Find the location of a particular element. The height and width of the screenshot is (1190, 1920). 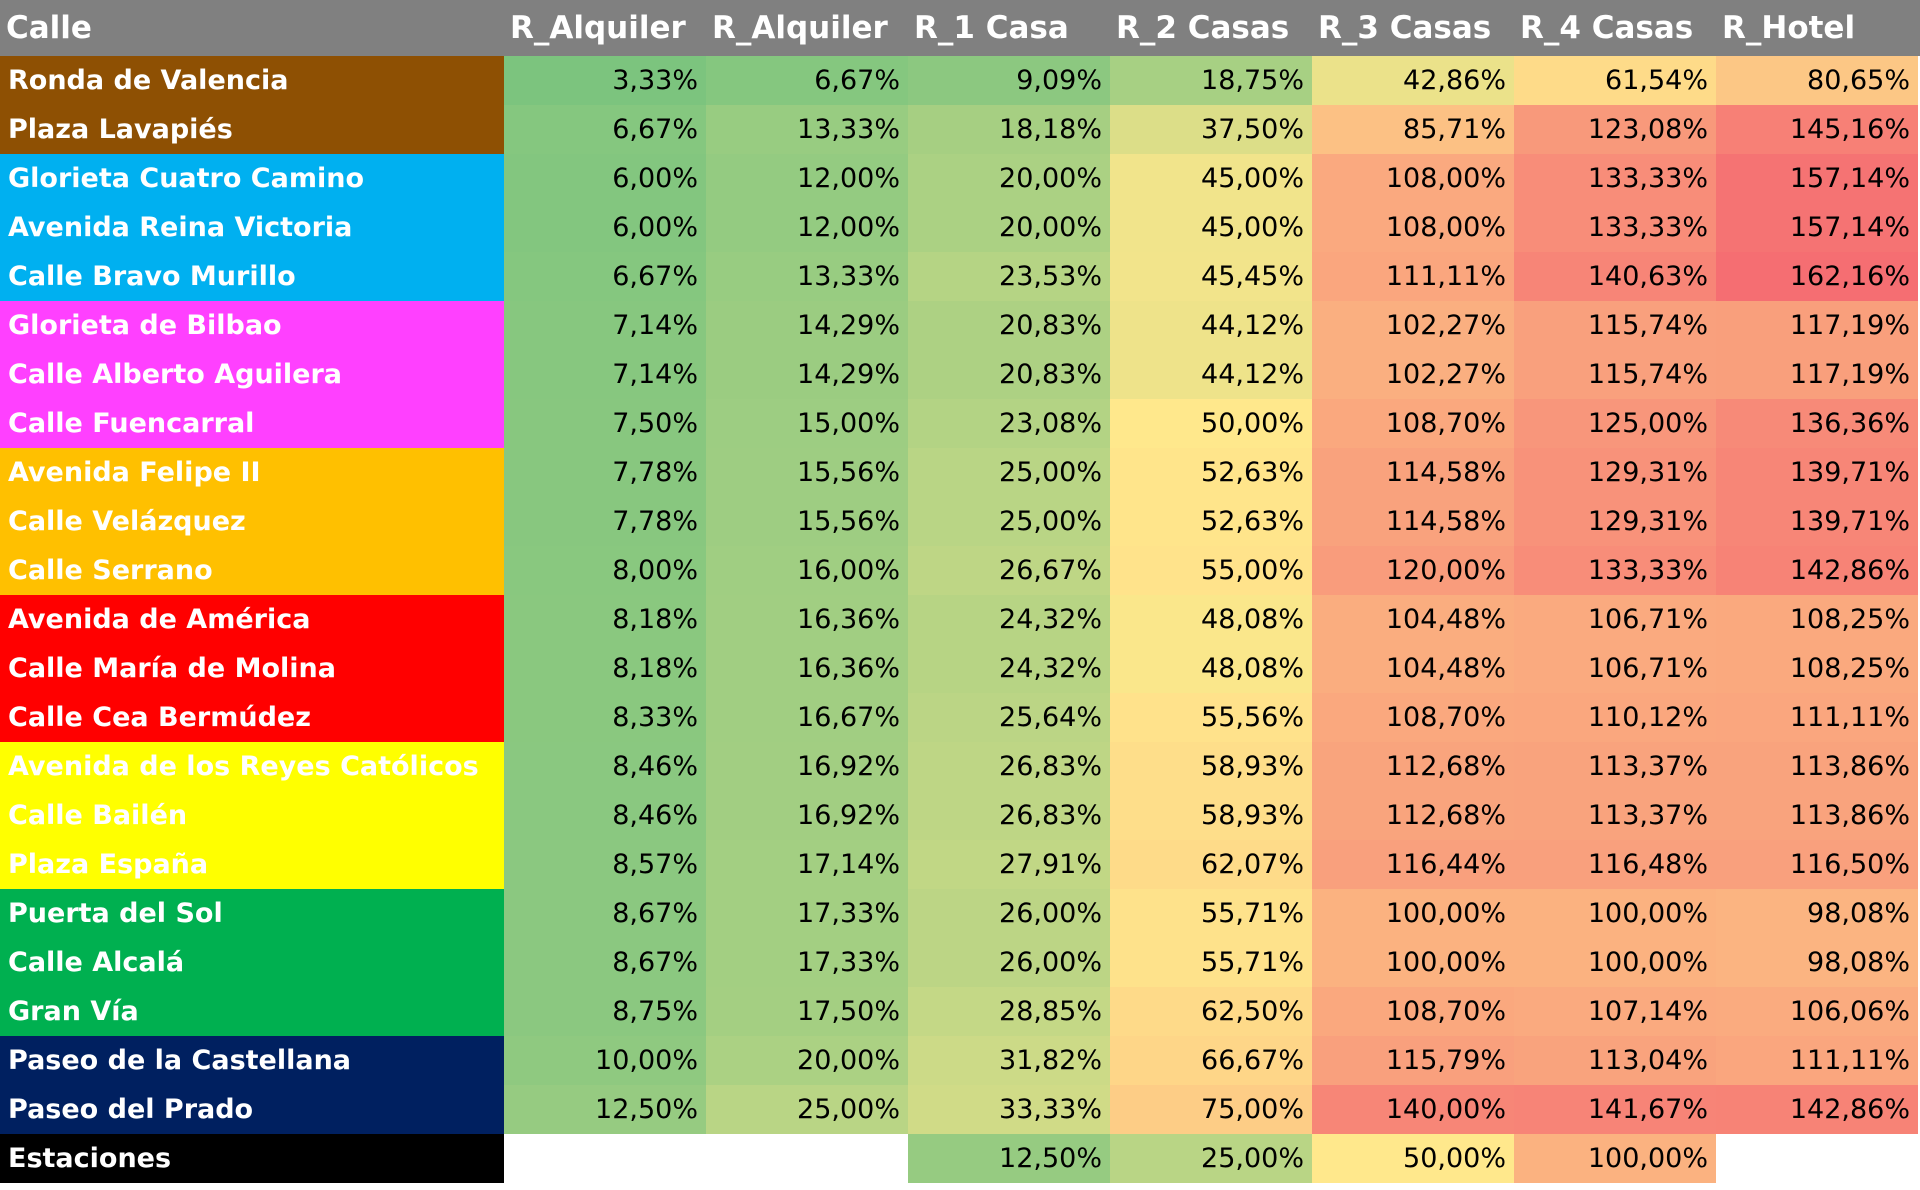

value-cell: 113,86% is located at coordinates (1817, 766).